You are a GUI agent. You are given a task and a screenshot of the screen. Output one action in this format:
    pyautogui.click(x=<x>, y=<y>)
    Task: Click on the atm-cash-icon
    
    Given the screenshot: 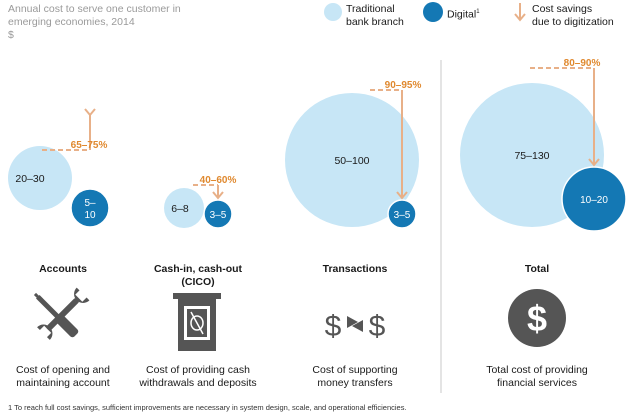 What is the action you would take?
    pyautogui.click(x=197, y=322)
    